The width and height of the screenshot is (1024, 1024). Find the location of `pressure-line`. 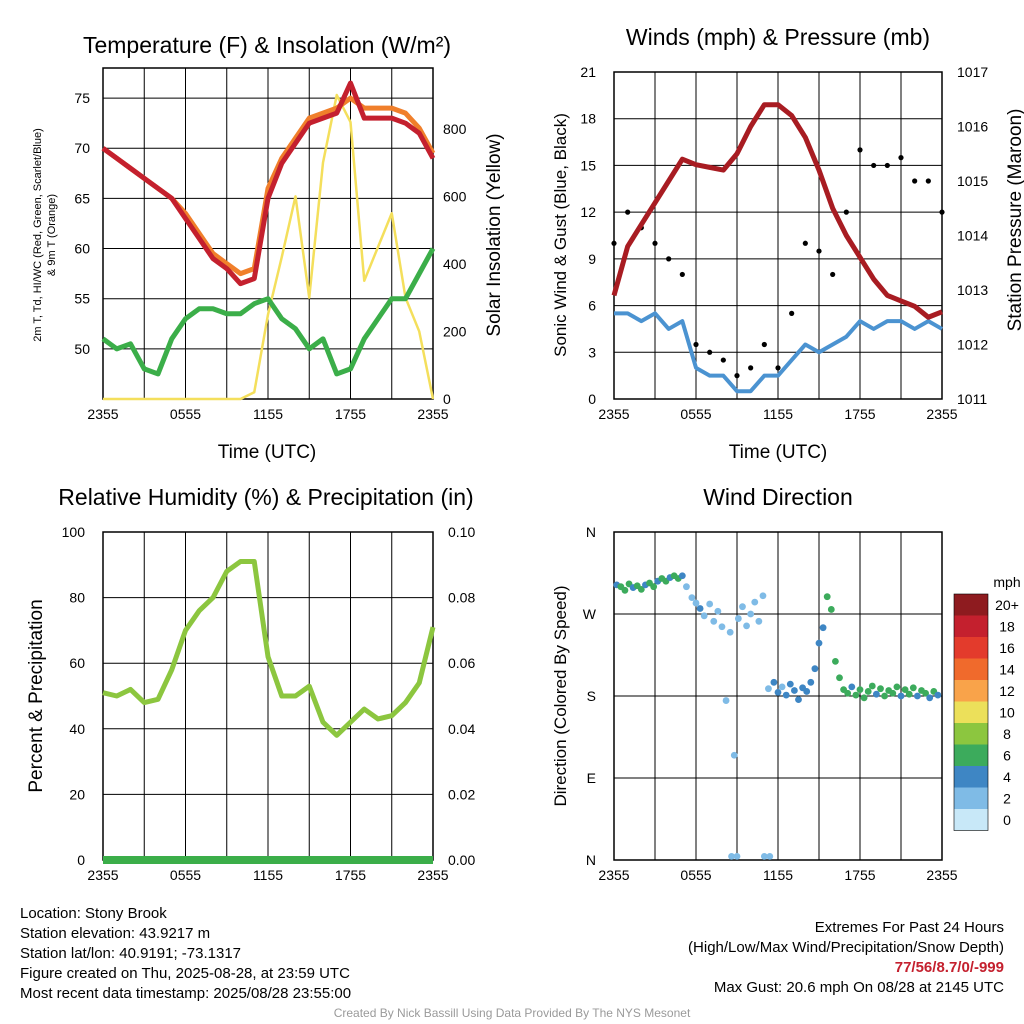

pressure-line is located at coordinates (777, 211).